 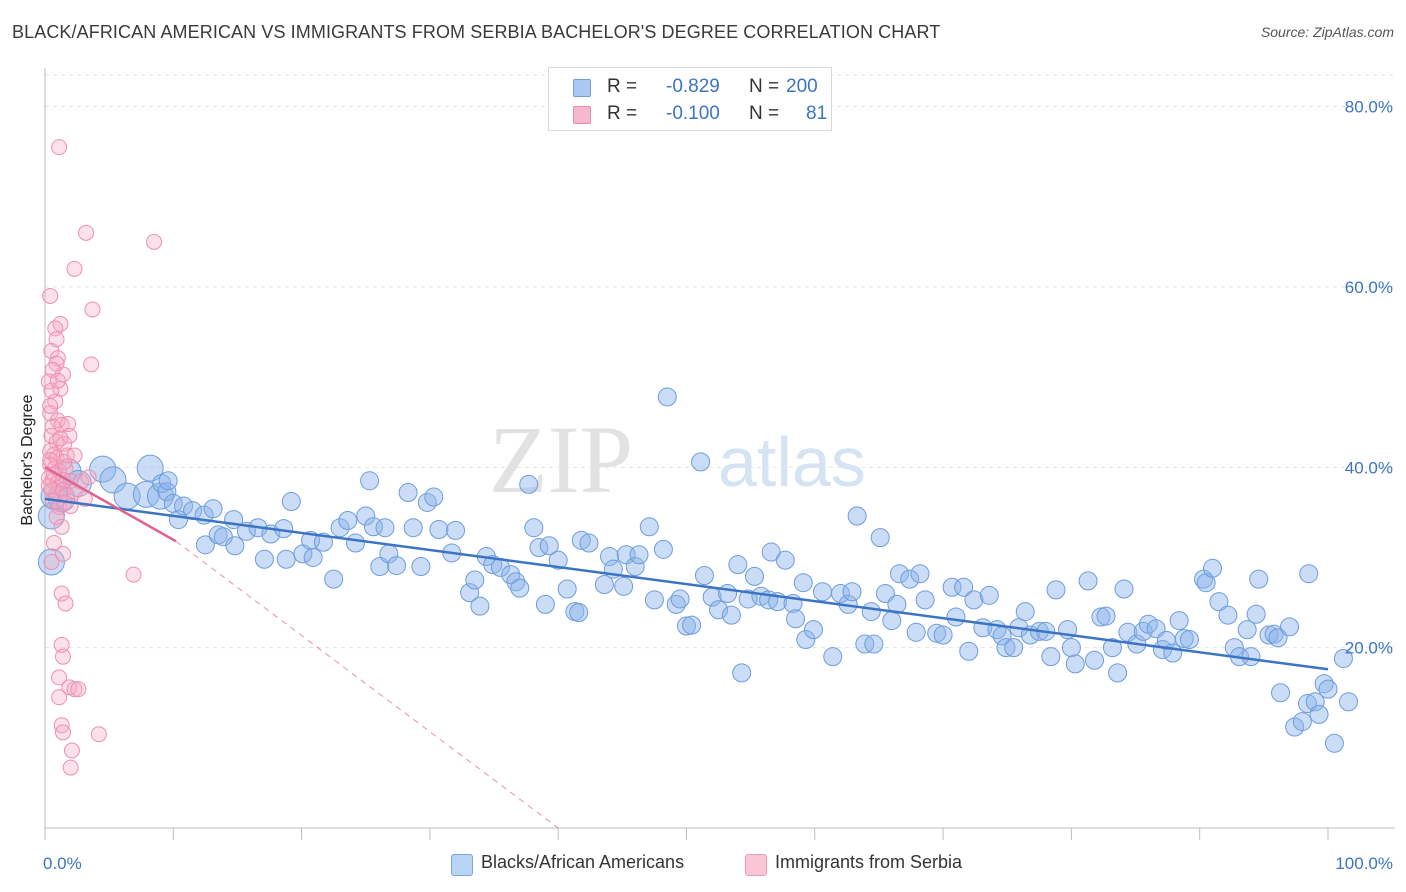 I want to click on r-value: -0.100, so click(x=693, y=113).